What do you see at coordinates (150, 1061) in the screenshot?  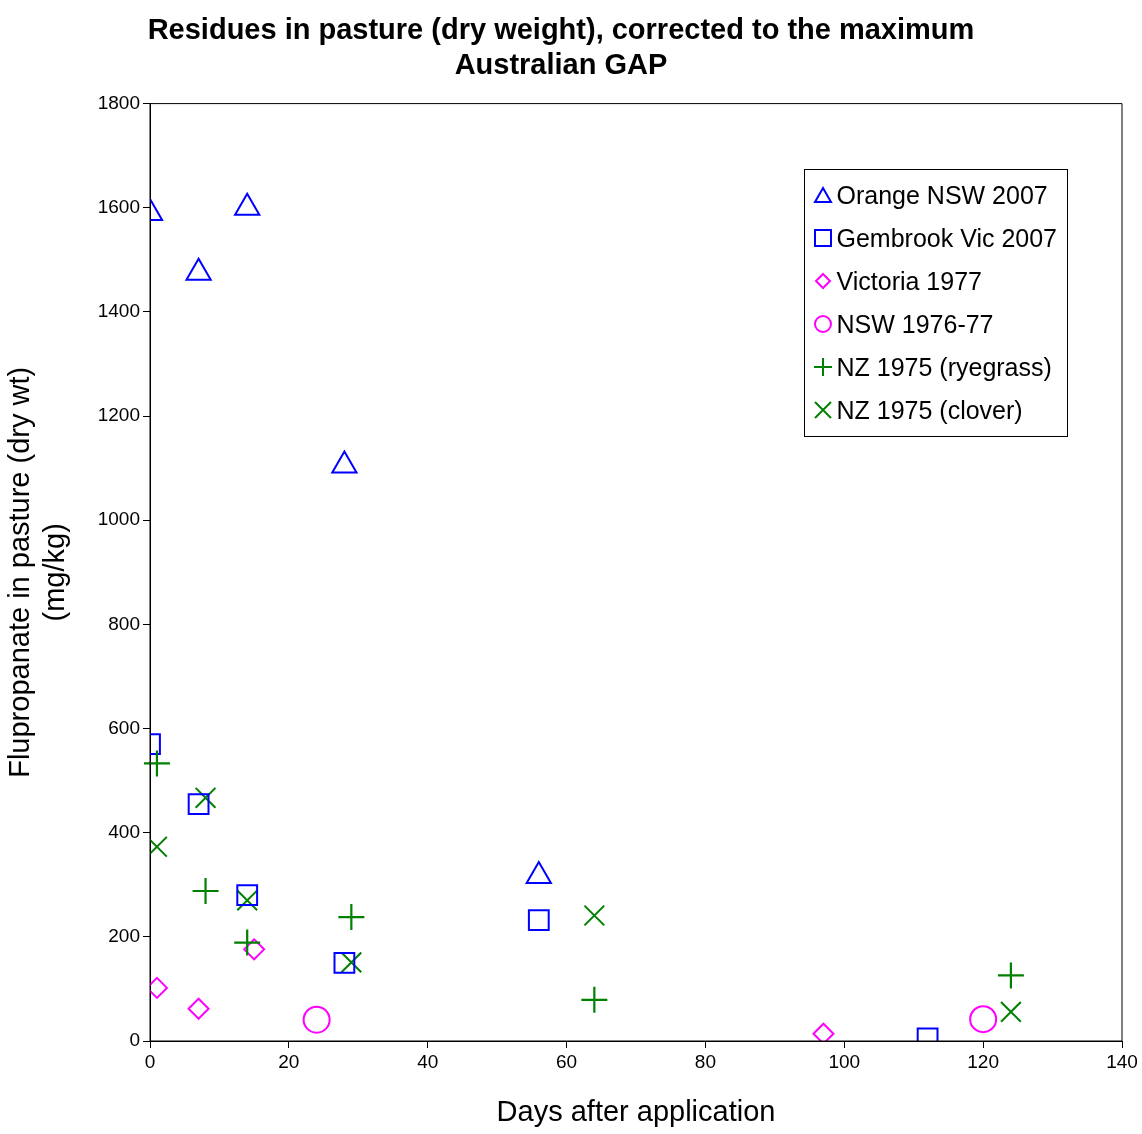 I see `x-tick-label: 0` at bounding box center [150, 1061].